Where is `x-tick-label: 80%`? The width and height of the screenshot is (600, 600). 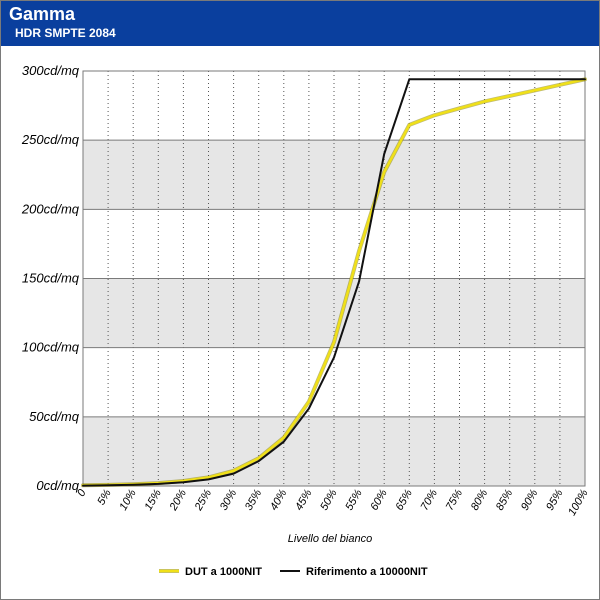
x-tick-label: 80% is located at coordinates (480, 499).